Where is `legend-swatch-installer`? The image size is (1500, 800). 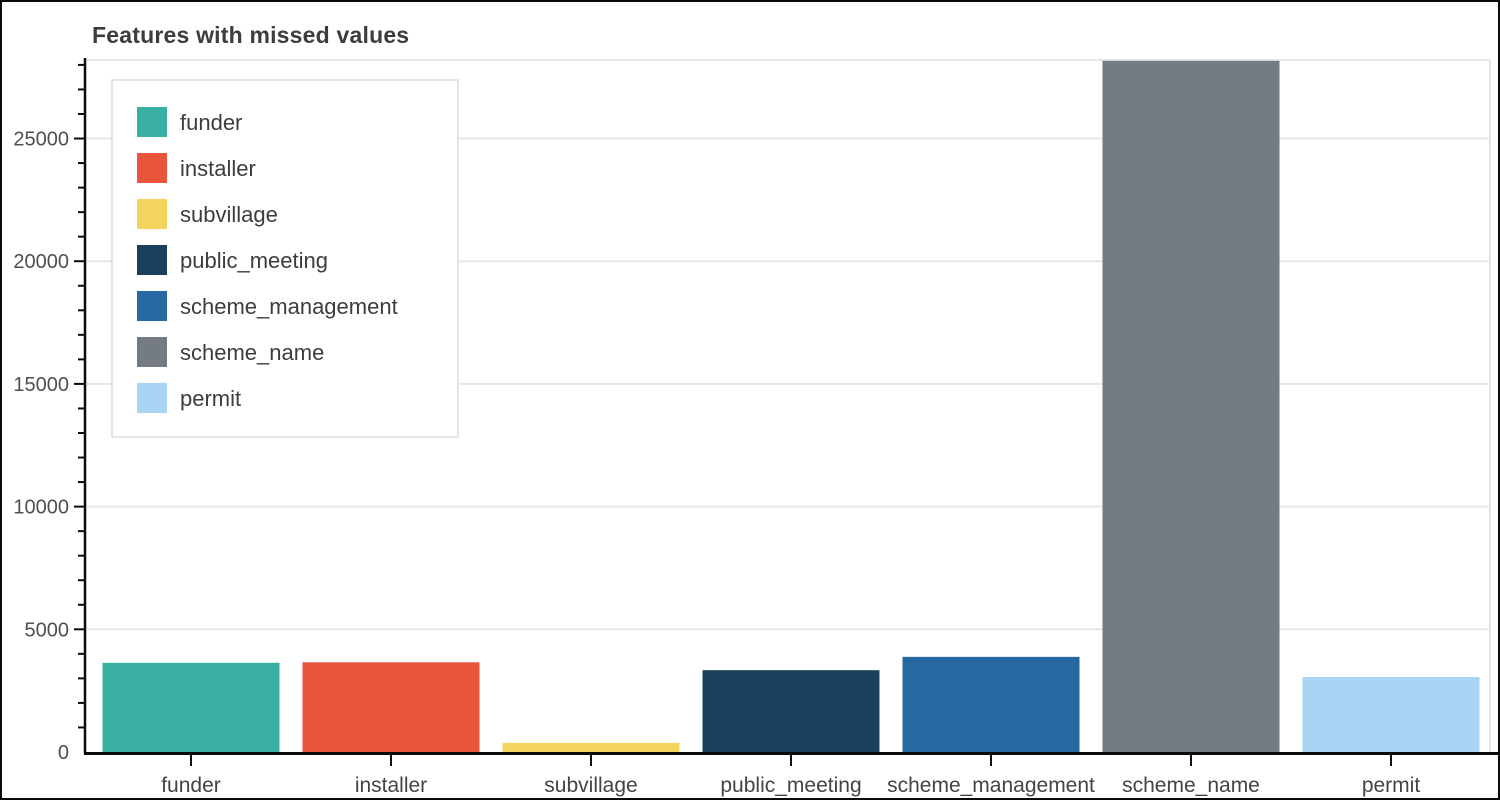
legend-swatch-installer is located at coordinates (152, 168).